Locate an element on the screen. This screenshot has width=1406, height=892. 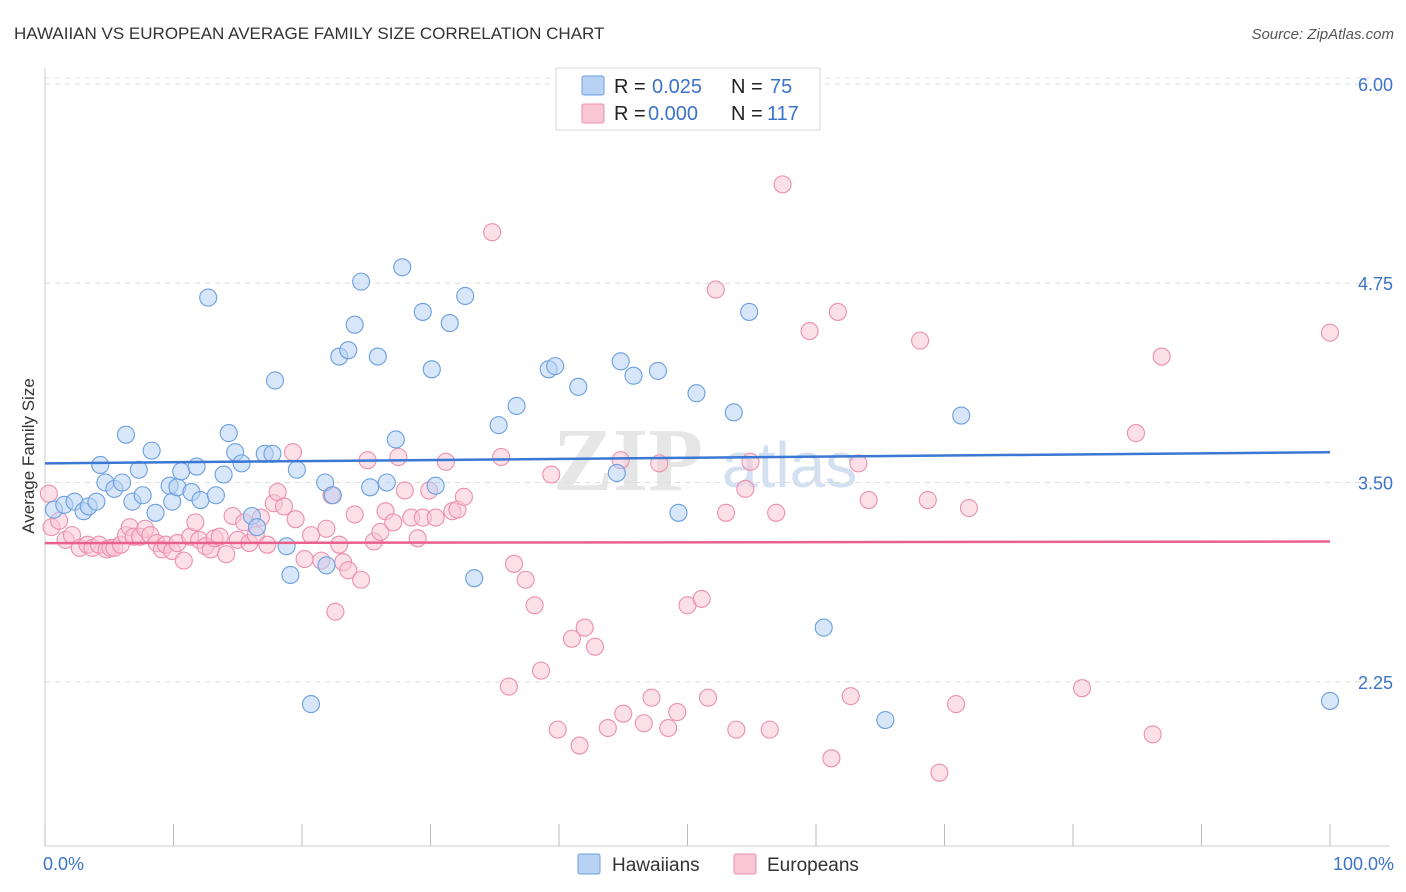
series-legend: Hawaiians Europeans is located at coordinates (718, 864).